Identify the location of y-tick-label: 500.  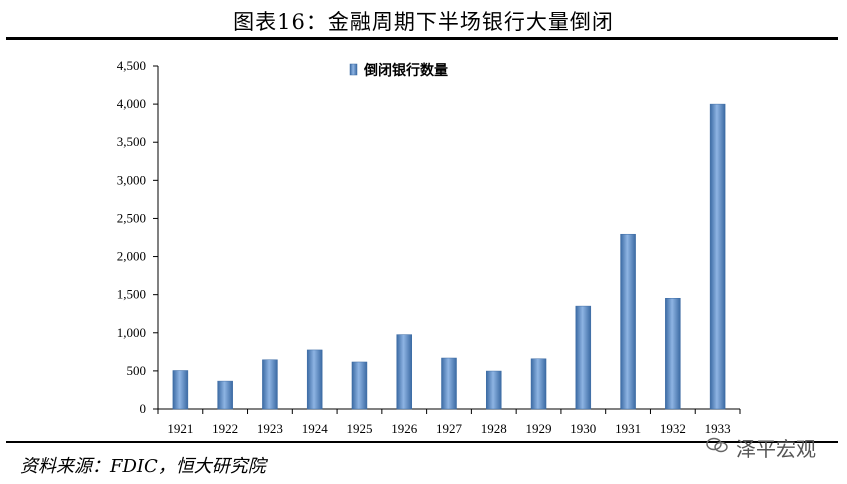
(137, 370).